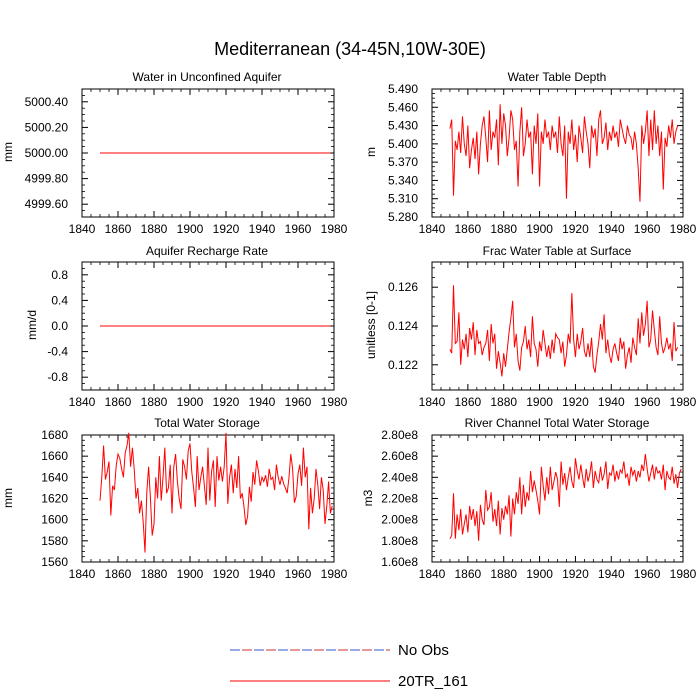  What do you see at coordinates (207, 423) in the screenshot?
I see `panel-title: Total Water Storage` at bounding box center [207, 423].